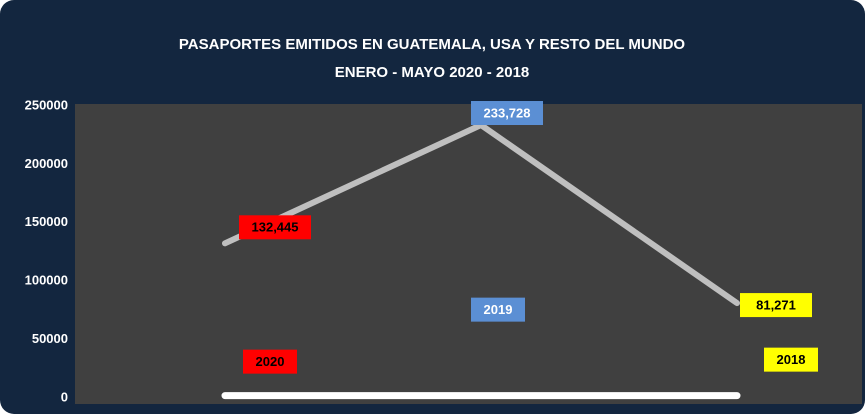 Image resolution: width=865 pixels, height=414 pixels. I want to click on data-label: 81,271, so click(776, 305).